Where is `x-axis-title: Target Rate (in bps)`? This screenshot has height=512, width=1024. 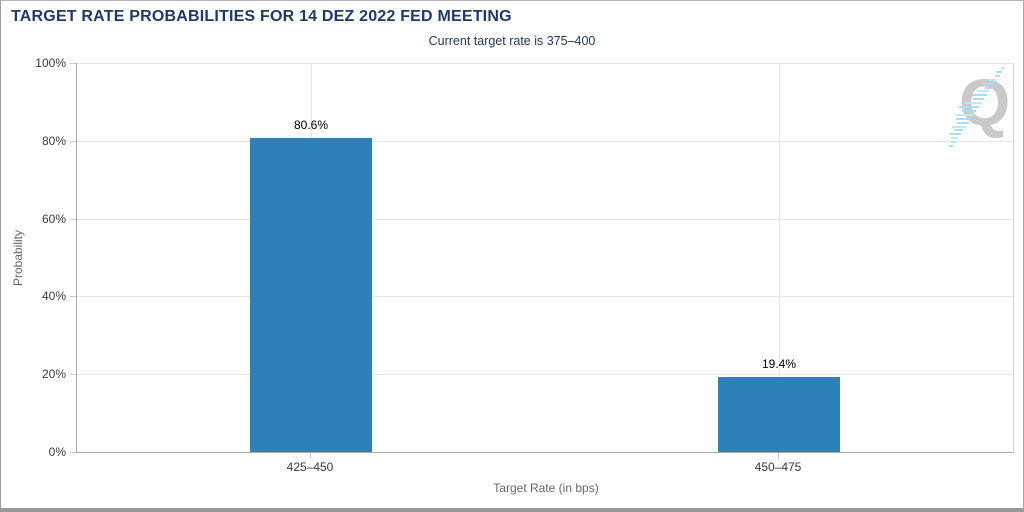 x-axis-title: Target Rate (in bps) is located at coordinates (546, 488).